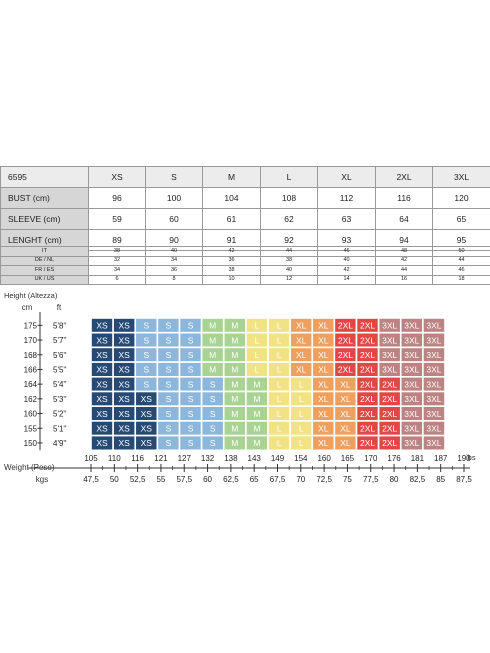  Describe the element at coordinates (31, 295) in the screenshot. I see `chart-title: Height (Altezza)` at that location.